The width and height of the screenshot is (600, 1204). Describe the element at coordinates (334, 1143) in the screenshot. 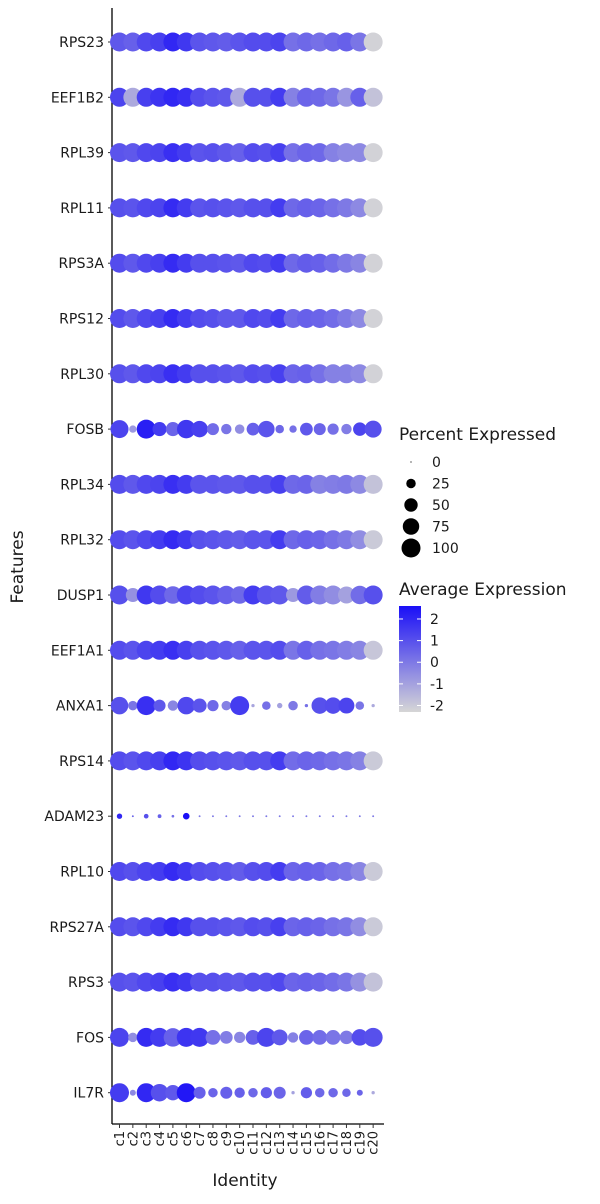

I see `identity-label: c17` at that location.